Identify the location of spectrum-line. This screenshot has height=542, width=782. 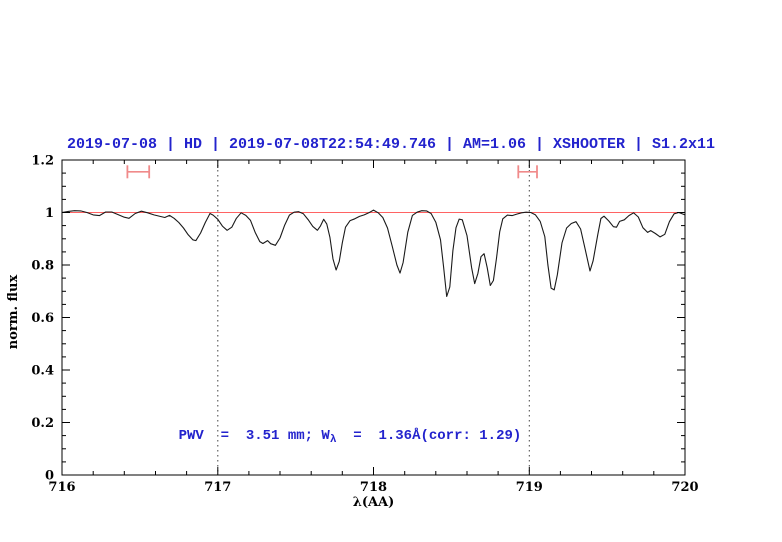
(373, 253).